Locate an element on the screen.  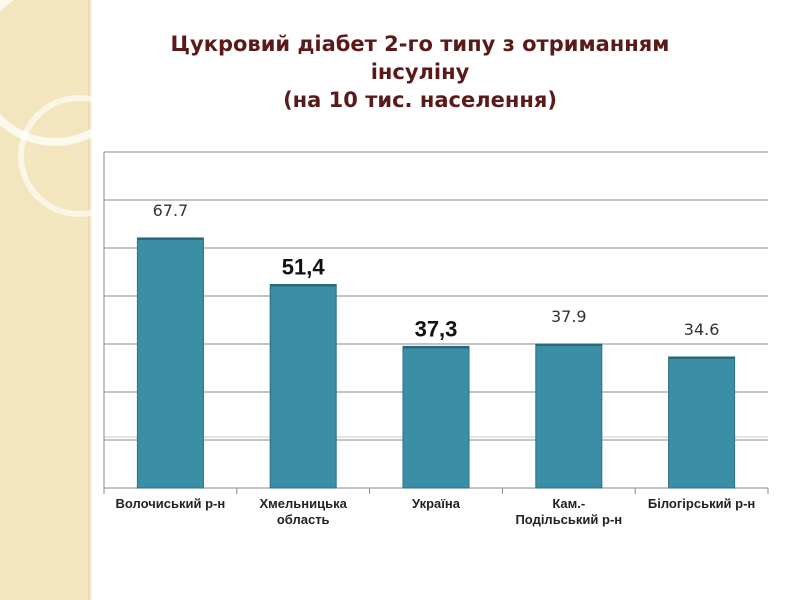
x-tick-label-line: Кам.- is located at coordinates (568, 503).